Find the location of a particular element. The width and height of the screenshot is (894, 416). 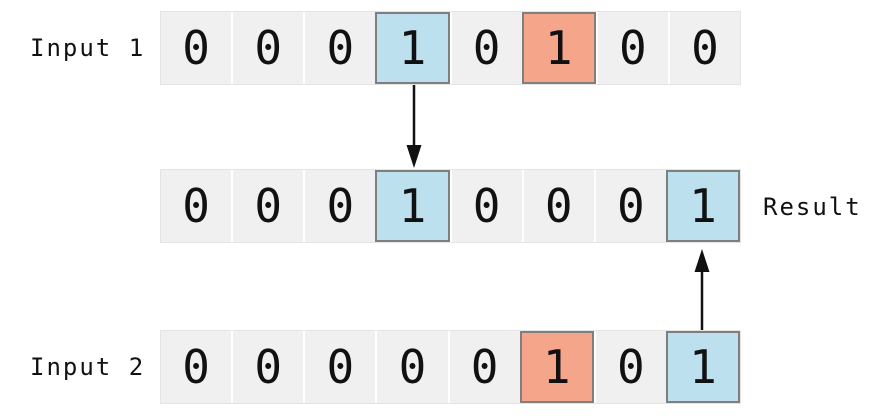

input1-cell-7: 0 is located at coordinates (631, 48).